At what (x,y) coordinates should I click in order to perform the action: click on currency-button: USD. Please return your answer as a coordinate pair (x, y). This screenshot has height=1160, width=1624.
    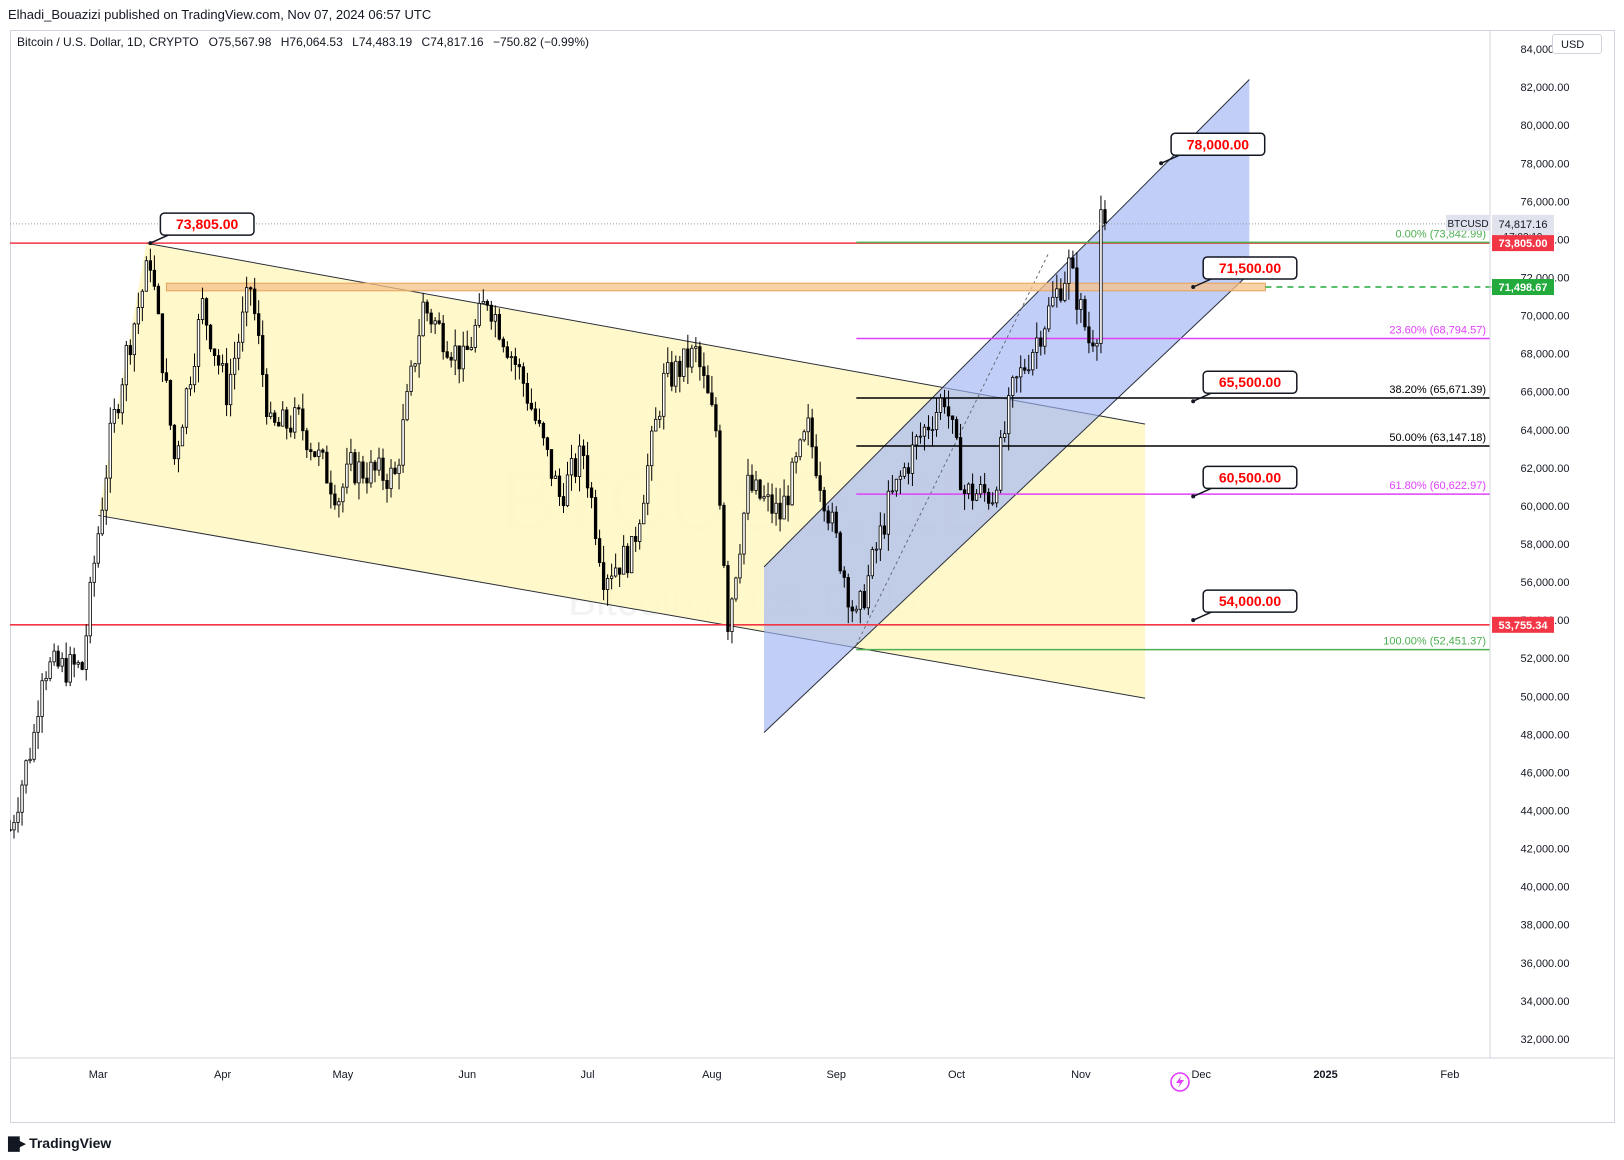
    Looking at the image, I should click on (1577, 44).